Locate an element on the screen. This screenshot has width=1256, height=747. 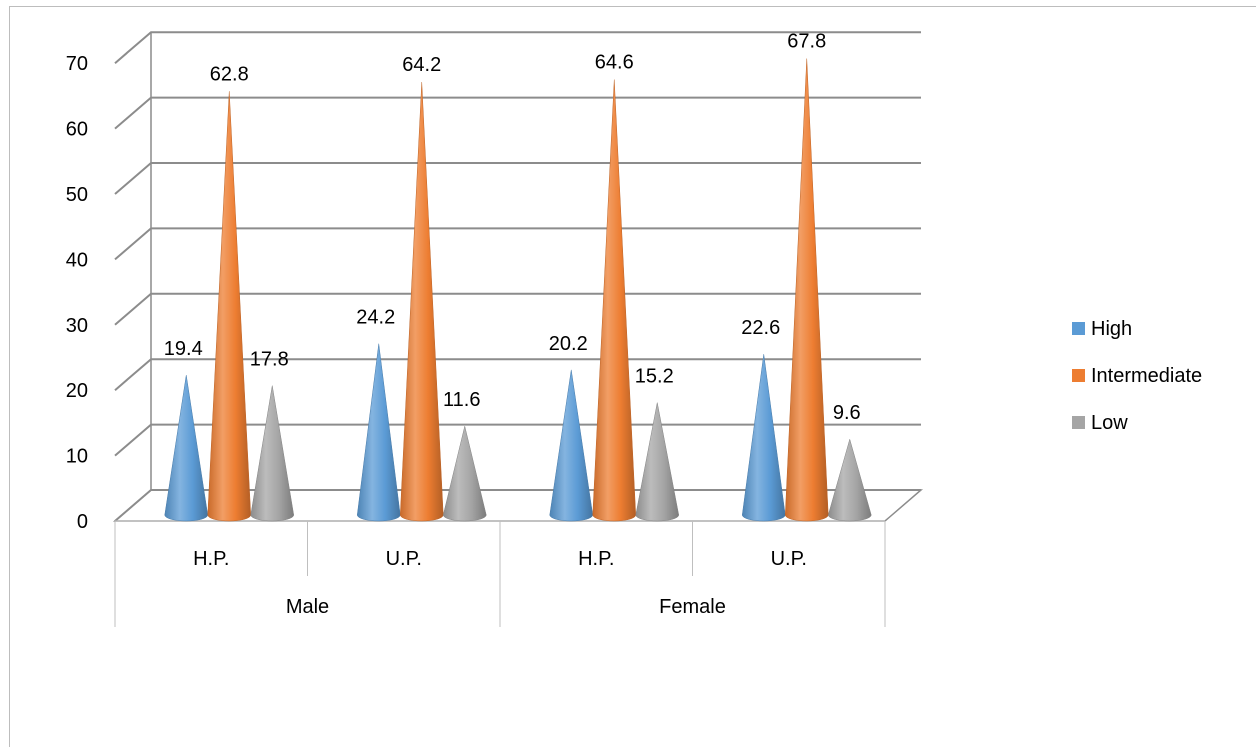
category-axis: H.P. U.P. H.P. U.P. Male Female is located at coordinates (500, 573).